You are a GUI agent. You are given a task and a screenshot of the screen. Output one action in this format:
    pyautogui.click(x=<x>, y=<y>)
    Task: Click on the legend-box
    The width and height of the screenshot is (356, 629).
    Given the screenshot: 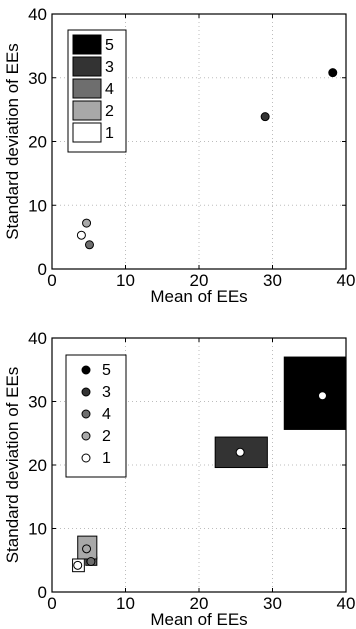 What is the action you would take?
    pyautogui.click(x=96, y=416)
    